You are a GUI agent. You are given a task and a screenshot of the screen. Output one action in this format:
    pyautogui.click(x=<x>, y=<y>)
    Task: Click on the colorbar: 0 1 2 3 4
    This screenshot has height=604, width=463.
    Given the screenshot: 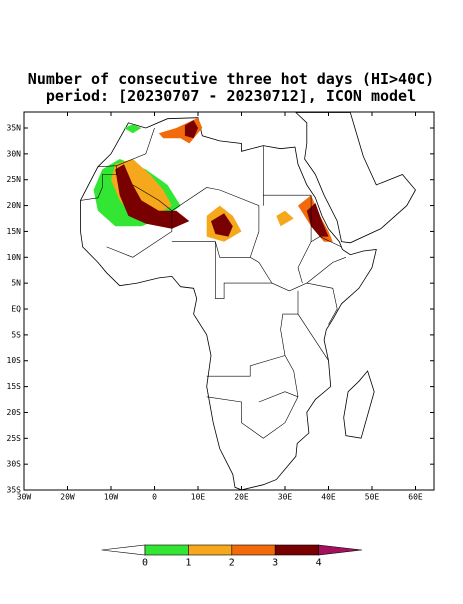 What is the action you would take?
    pyautogui.click(x=232, y=556)
    